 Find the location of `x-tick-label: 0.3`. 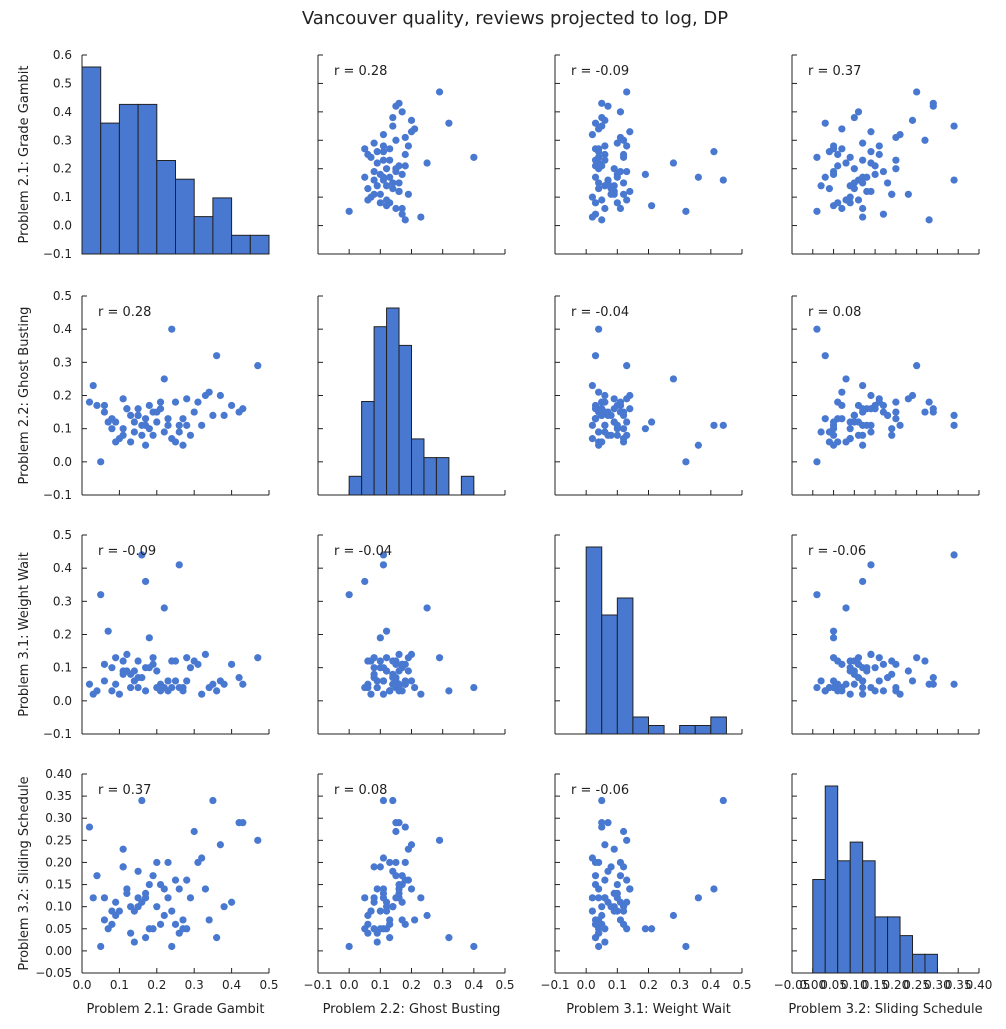

x-tick-label: 0.3 is located at coordinates (194, 985).